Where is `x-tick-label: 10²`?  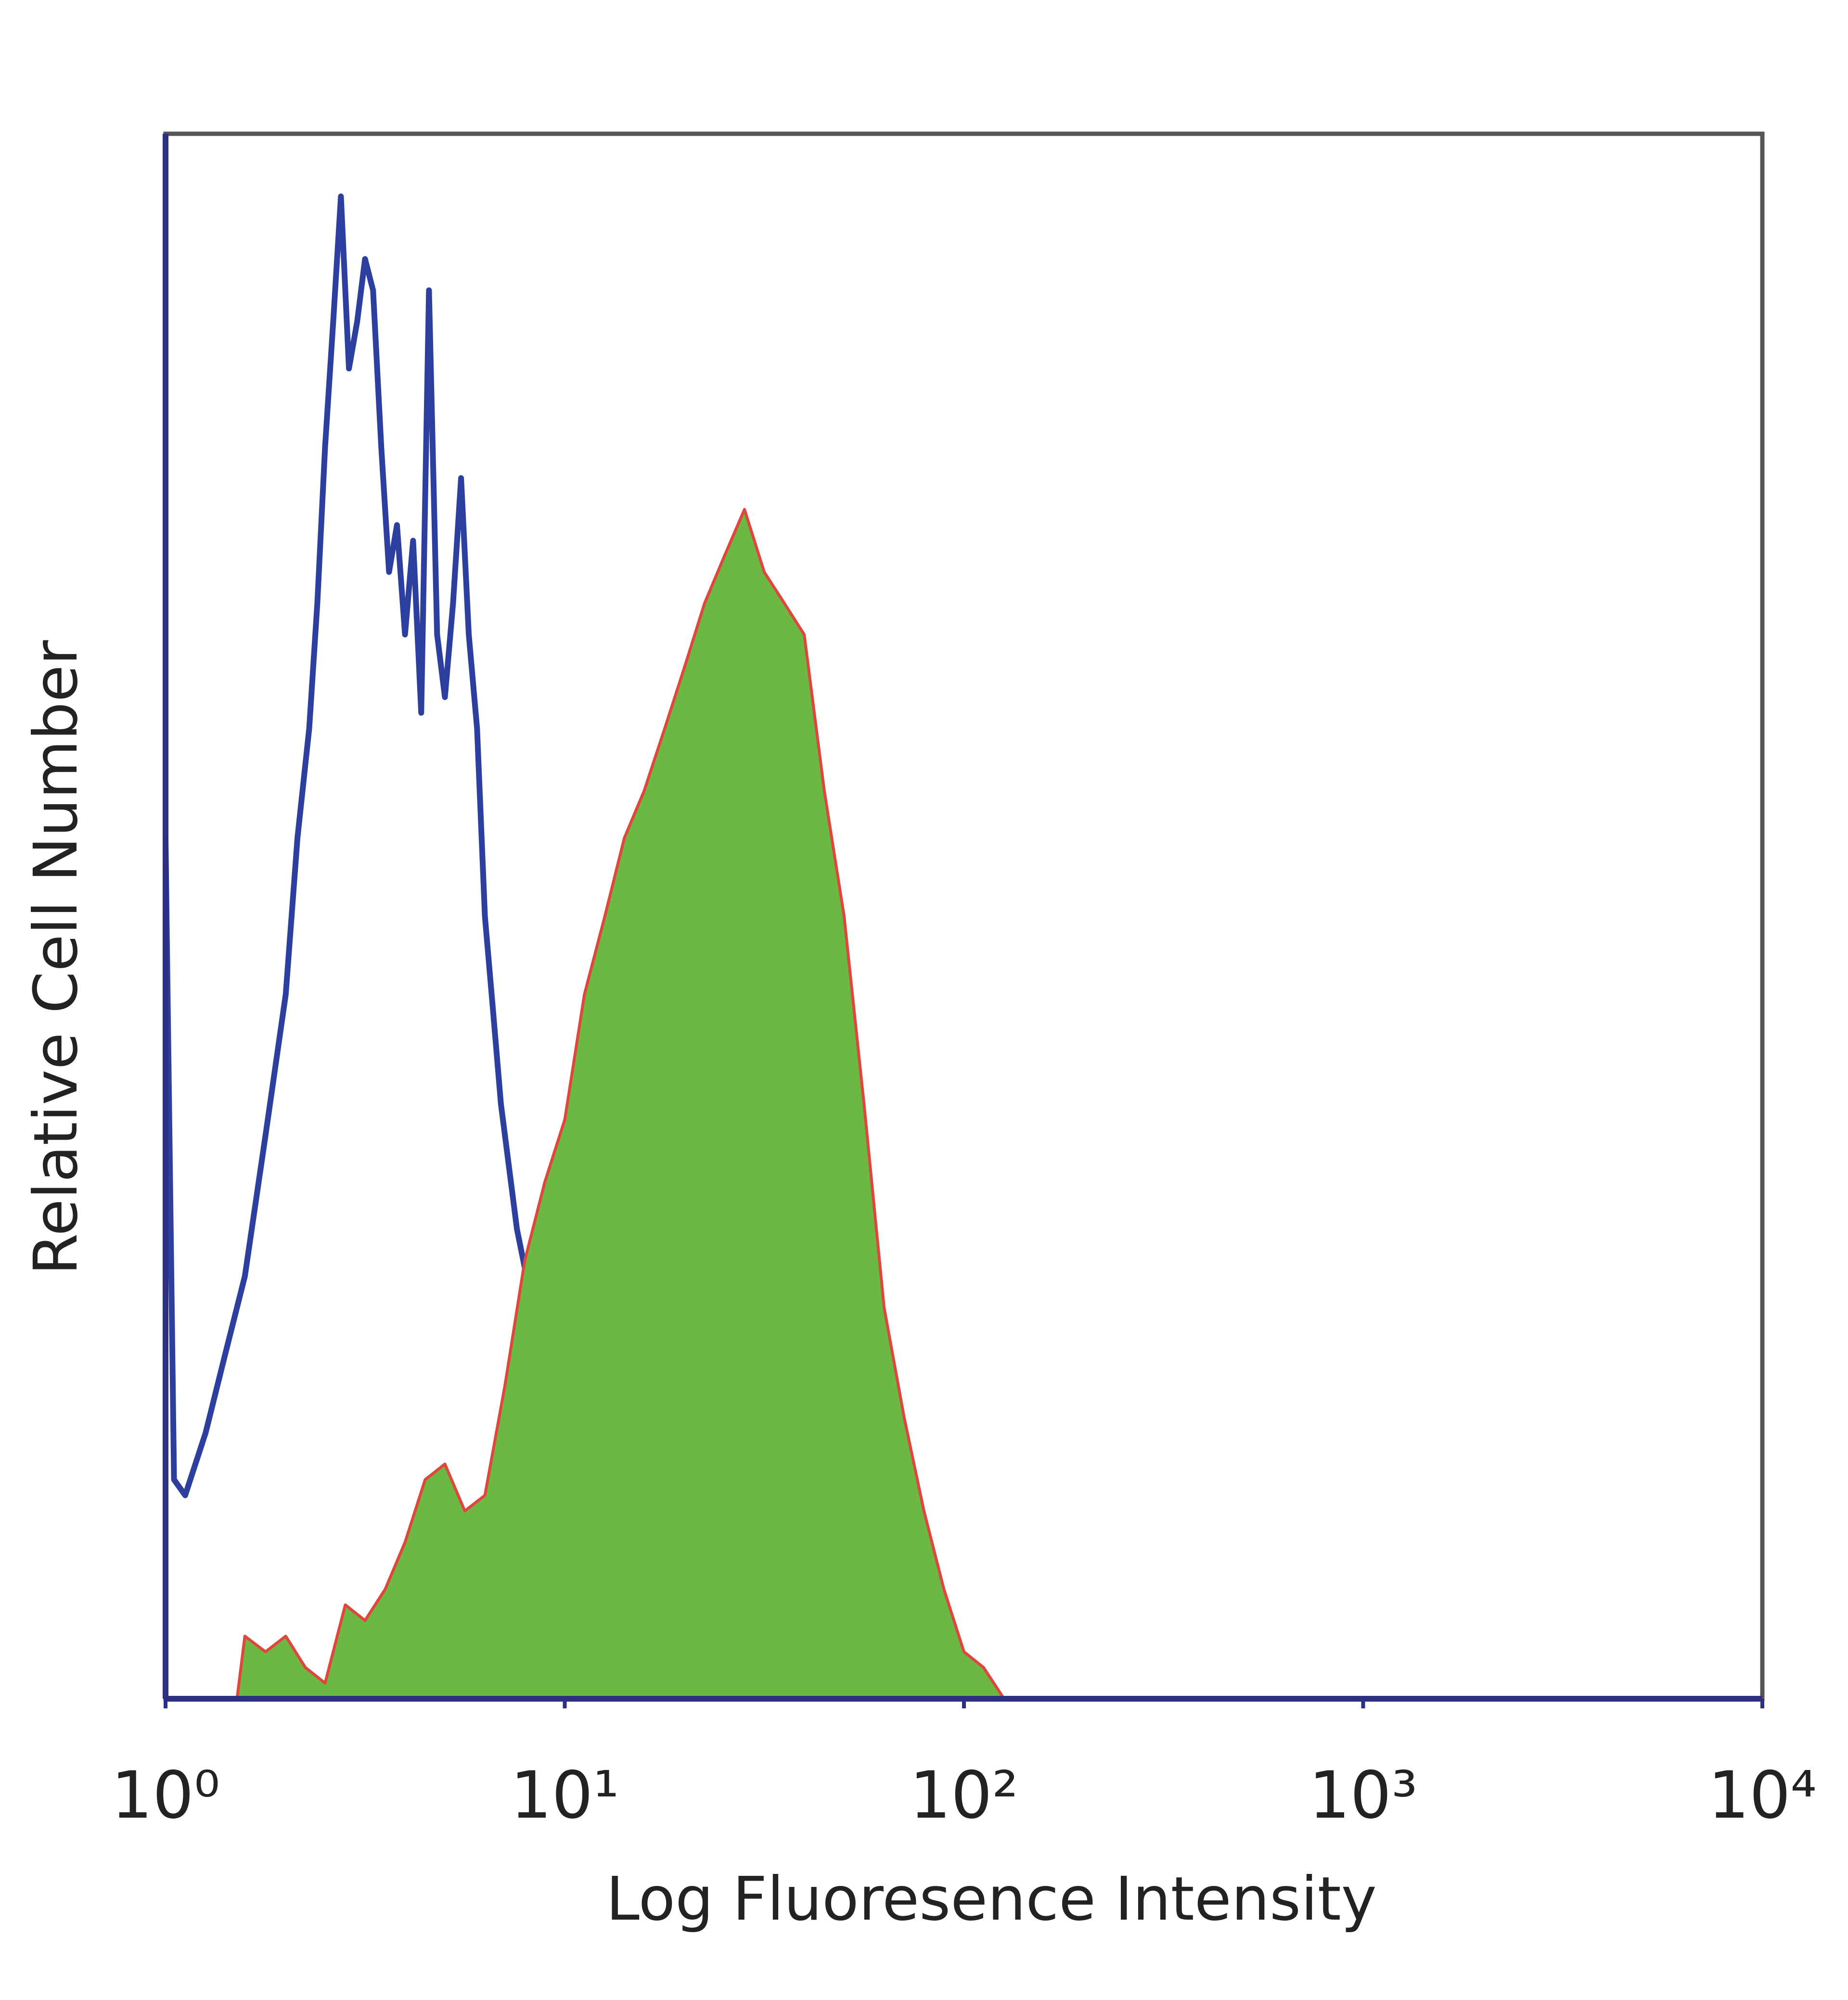
x-tick-label: 10² is located at coordinates (964, 1795).